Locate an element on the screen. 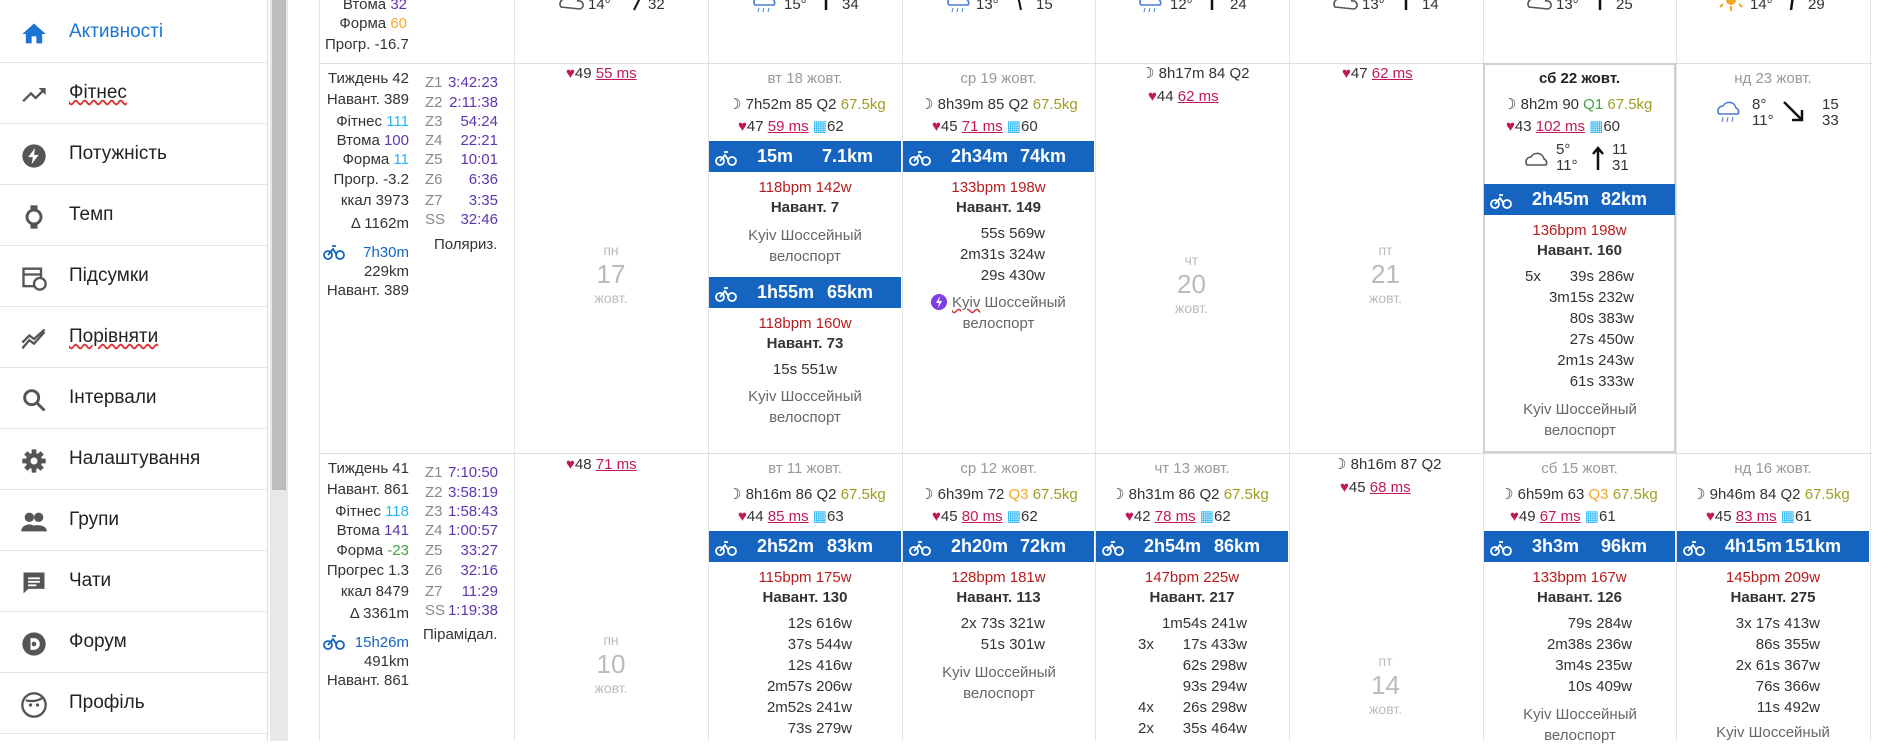 This screenshot has width=1891, height=746. day-empty: пн 17 жовт. is located at coordinates (611, 274).